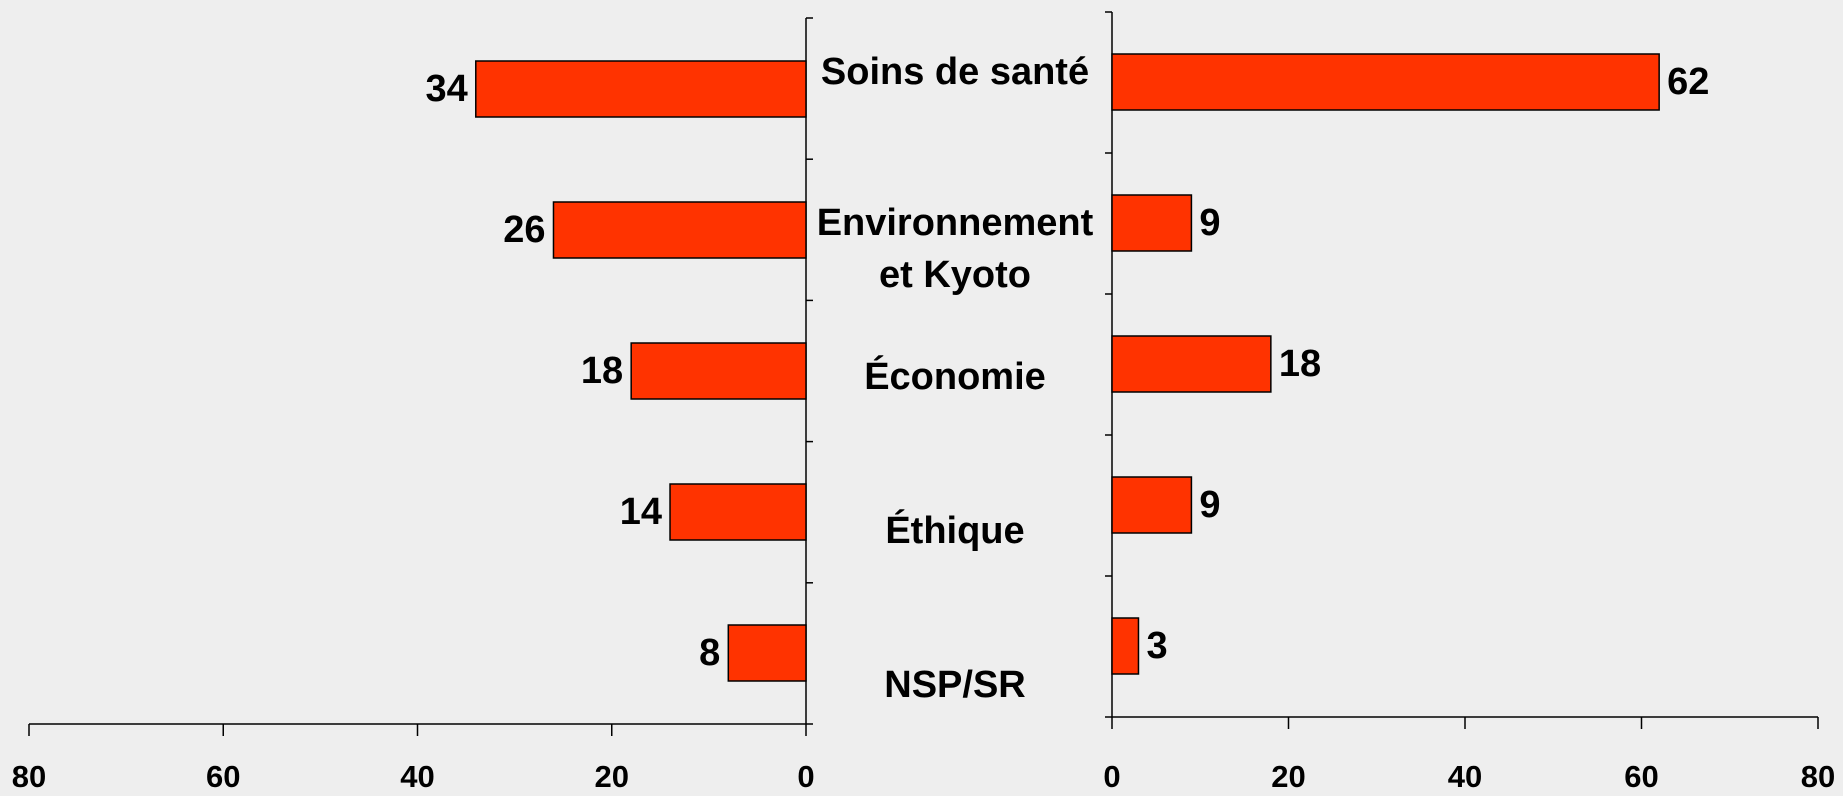 The image size is (1843, 796). I want to click on category-label: Éthique, so click(955, 531).